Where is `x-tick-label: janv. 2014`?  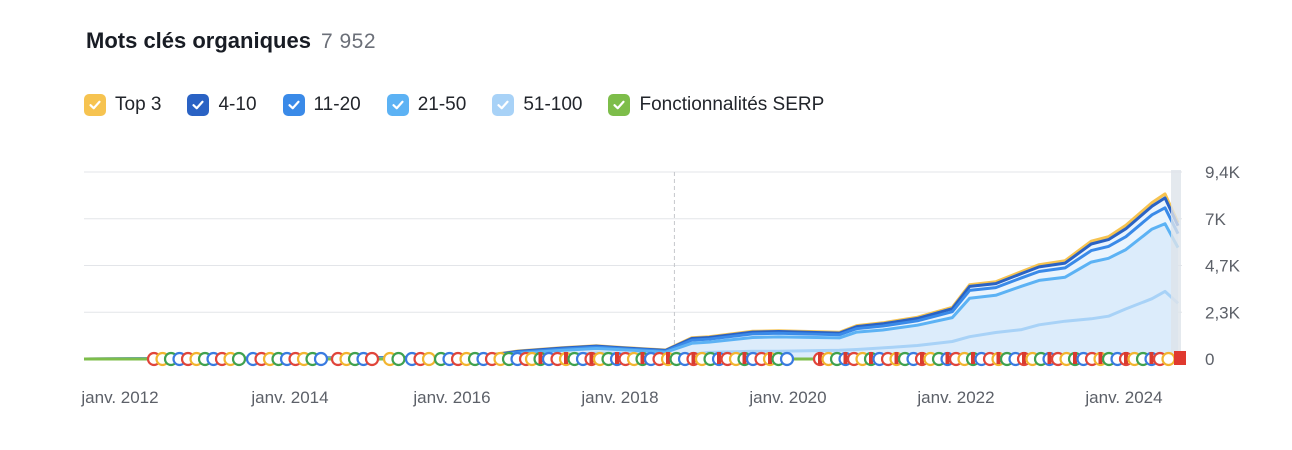
x-tick-label: janv. 2014 is located at coordinates (289, 397).